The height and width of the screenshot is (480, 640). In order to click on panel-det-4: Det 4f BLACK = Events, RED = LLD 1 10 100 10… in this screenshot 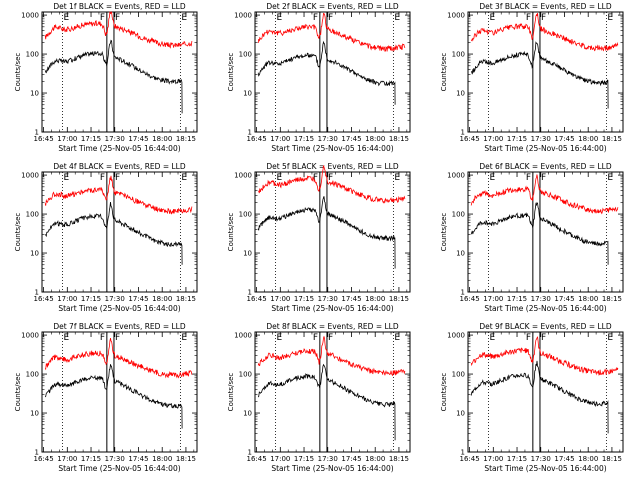, I will do `click(106, 237)`.